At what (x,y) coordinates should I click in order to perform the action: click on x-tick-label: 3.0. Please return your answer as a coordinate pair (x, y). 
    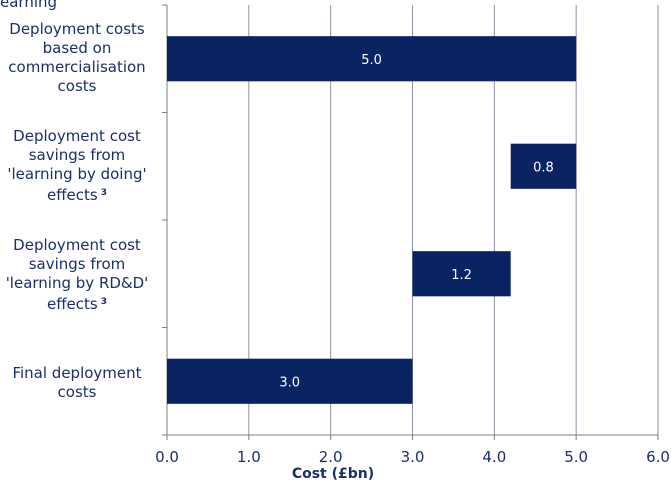
    Looking at the image, I should click on (412, 457).